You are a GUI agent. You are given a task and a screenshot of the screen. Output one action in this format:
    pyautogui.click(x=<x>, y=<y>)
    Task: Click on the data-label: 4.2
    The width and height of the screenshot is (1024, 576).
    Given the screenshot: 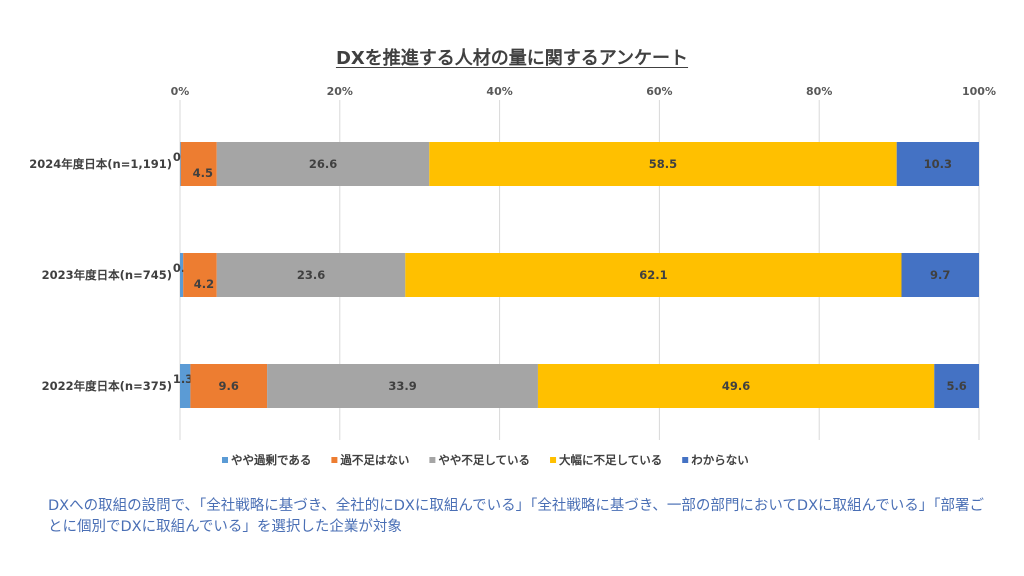 What is the action you would take?
    pyautogui.click(x=204, y=284)
    